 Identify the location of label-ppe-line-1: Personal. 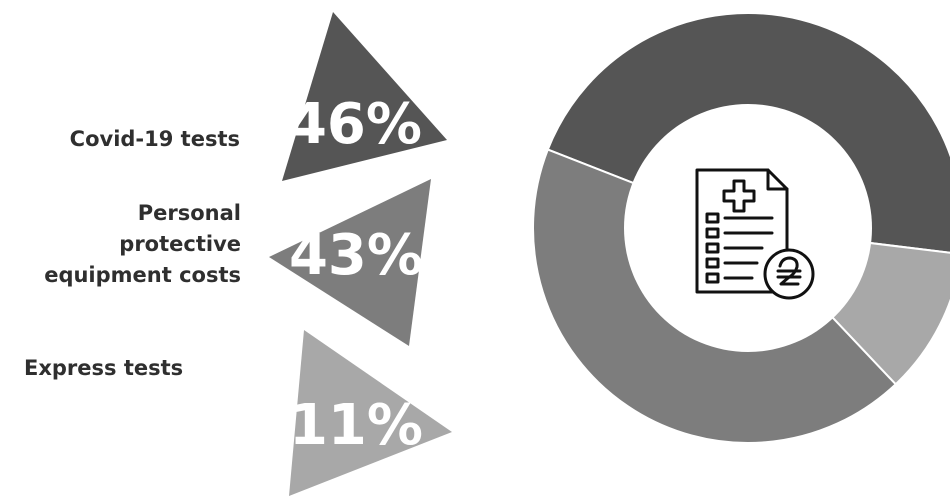
(189, 213).